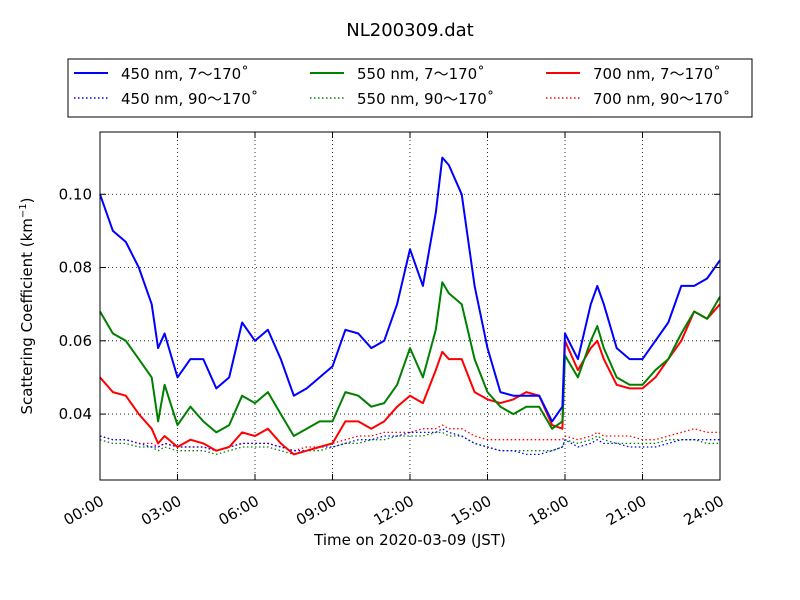  Describe the element at coordinates (409, 540) in the screenshot. I see `x-axis-label: Time on 2020-03-09 (JST)` at that location.